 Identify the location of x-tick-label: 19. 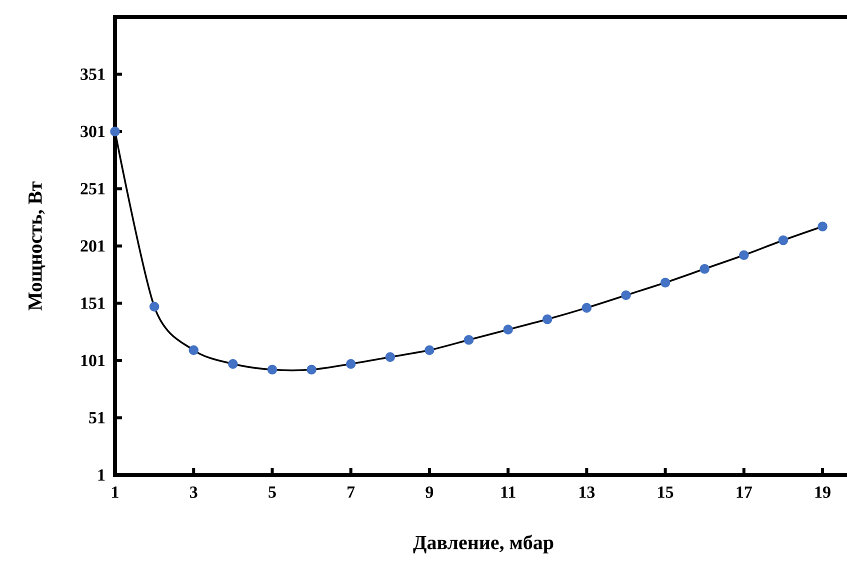
(822, 492).